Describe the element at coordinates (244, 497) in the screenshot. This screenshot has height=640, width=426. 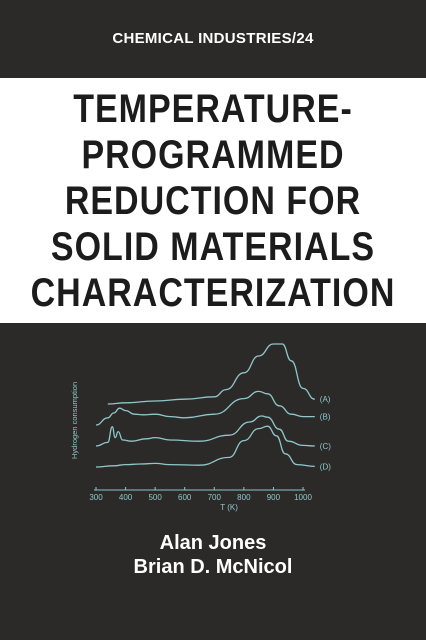
I see `x-tick-label: 800` at that location.